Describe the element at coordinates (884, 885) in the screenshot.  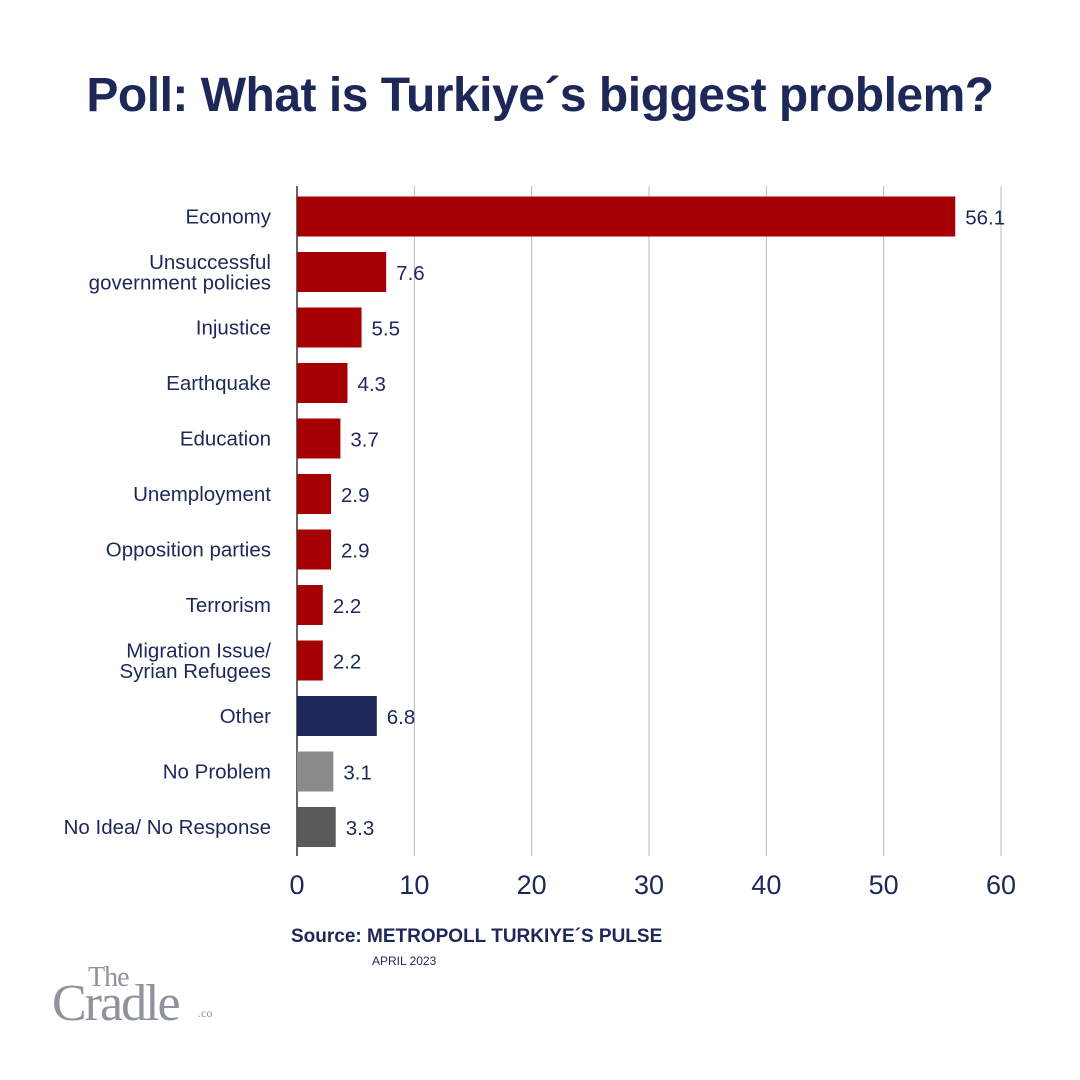
I see `x-tick-label: 50` at that location.